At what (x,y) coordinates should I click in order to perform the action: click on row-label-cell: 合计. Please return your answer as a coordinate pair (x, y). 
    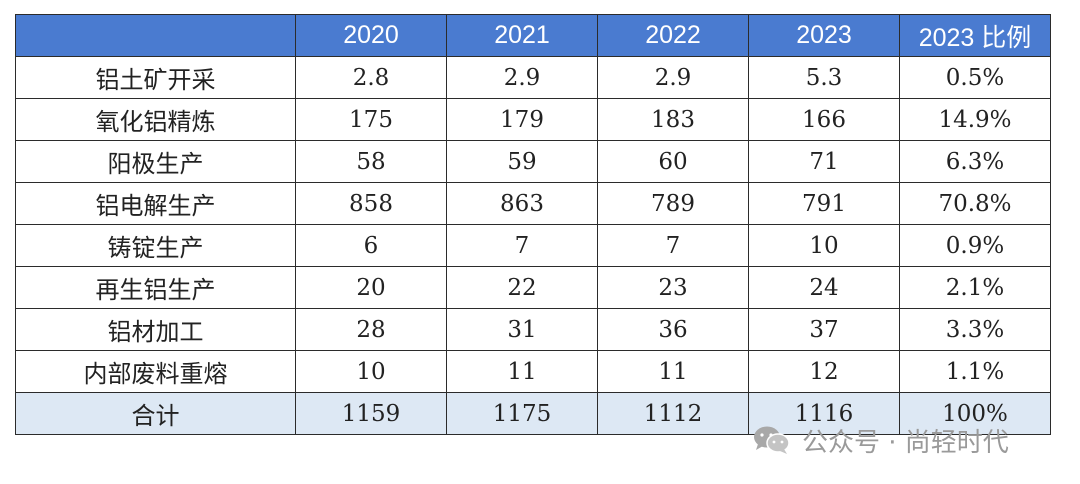
    Looking at the image, I should click on (155, 413).